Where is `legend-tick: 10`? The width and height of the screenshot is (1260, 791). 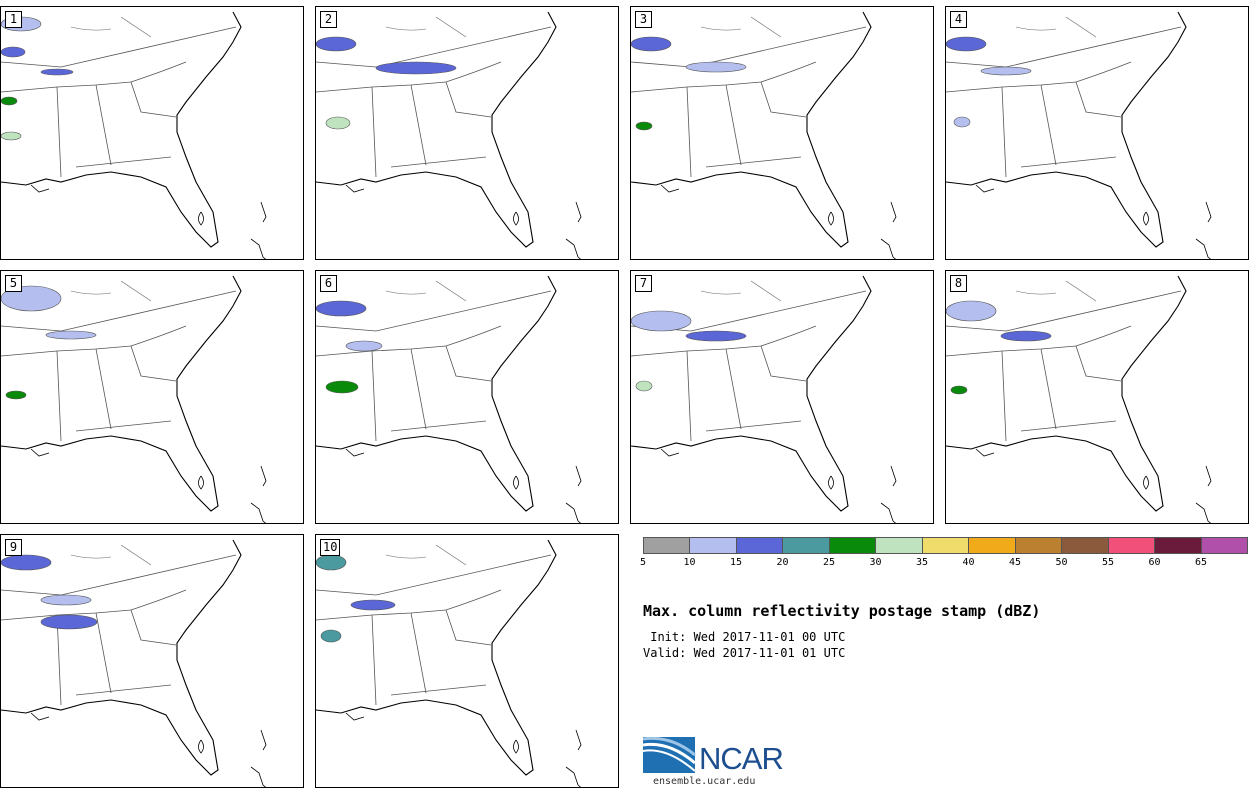
legend-tick: 10 is located at coordinates (689, 562).